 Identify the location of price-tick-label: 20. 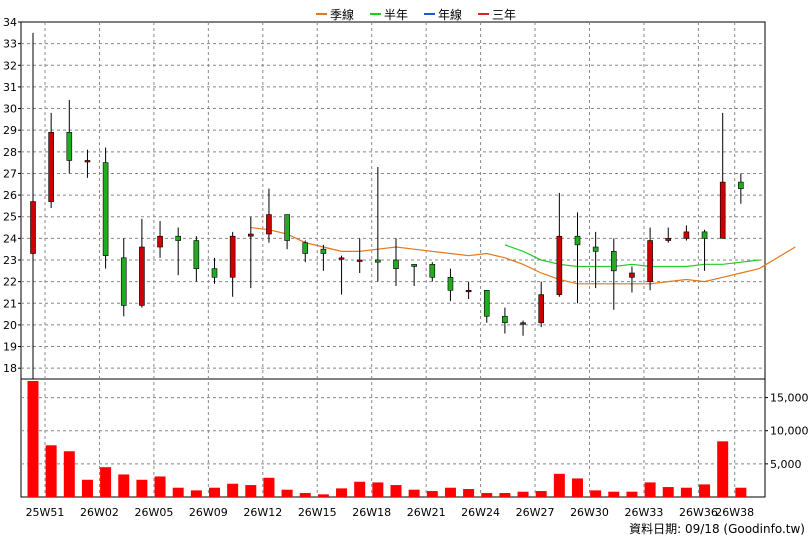
(10, 325).